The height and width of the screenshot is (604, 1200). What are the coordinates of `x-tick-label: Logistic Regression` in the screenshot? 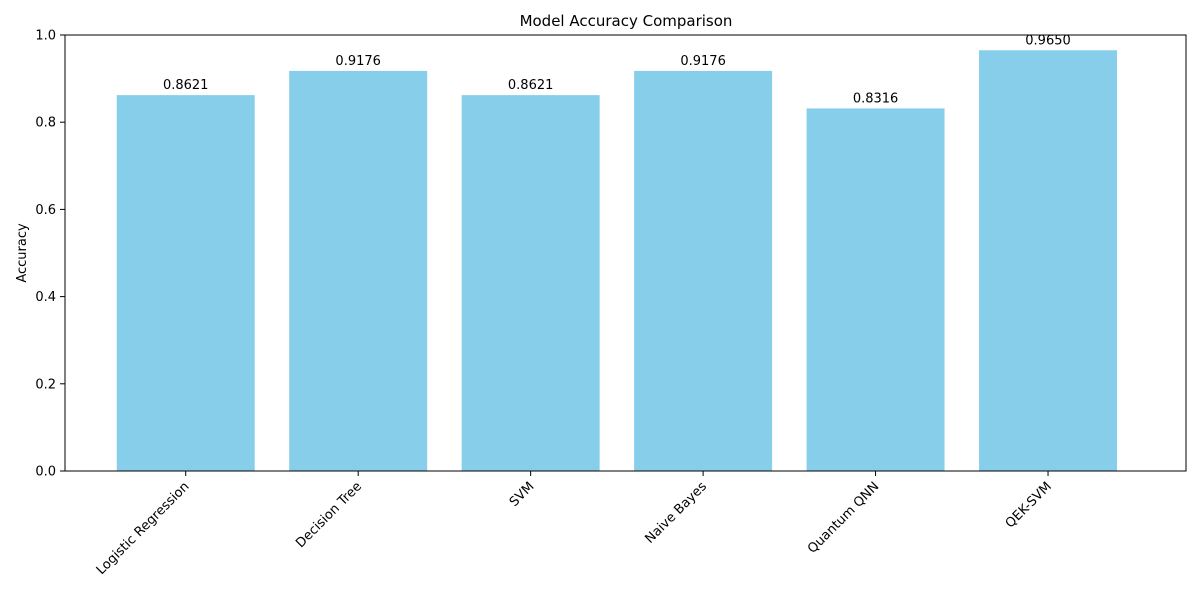 It's located at (143, 528).